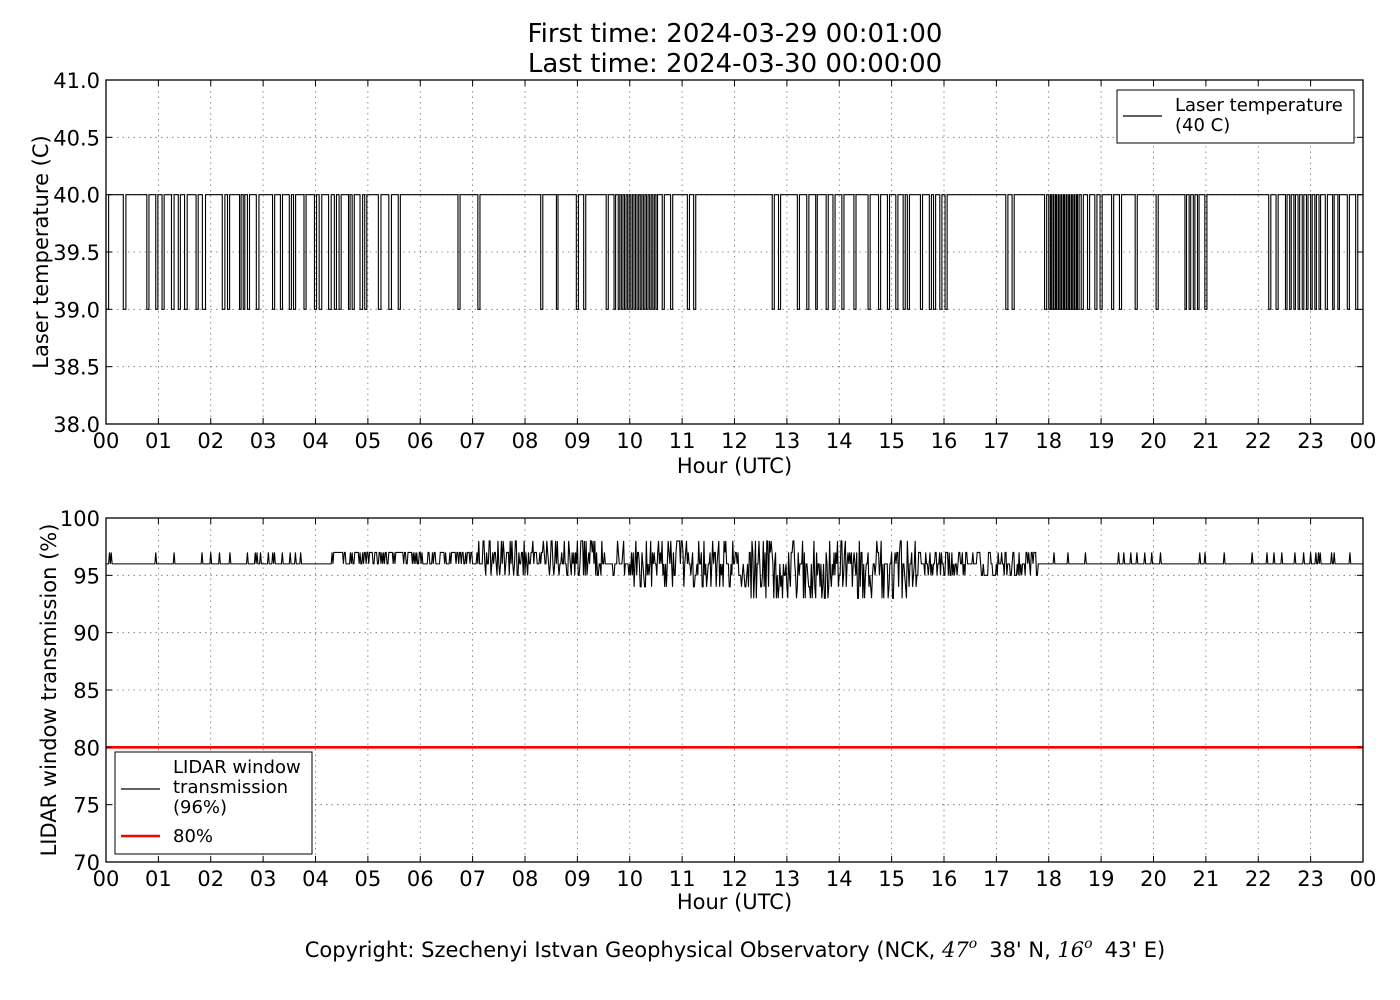  What do you see at coordinates (193, 836) in the screenshot?
I see `legend-label-threshold: 80%` at bounding box center [193, 836].